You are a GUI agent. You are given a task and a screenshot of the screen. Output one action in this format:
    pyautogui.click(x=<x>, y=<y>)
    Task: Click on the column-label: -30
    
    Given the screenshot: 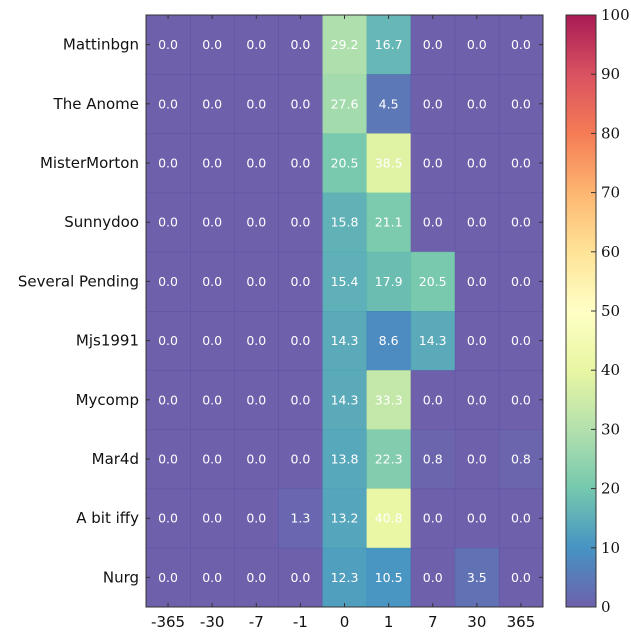 What is the action you would take?
    pyautogui.click(x=212, y=622)
    